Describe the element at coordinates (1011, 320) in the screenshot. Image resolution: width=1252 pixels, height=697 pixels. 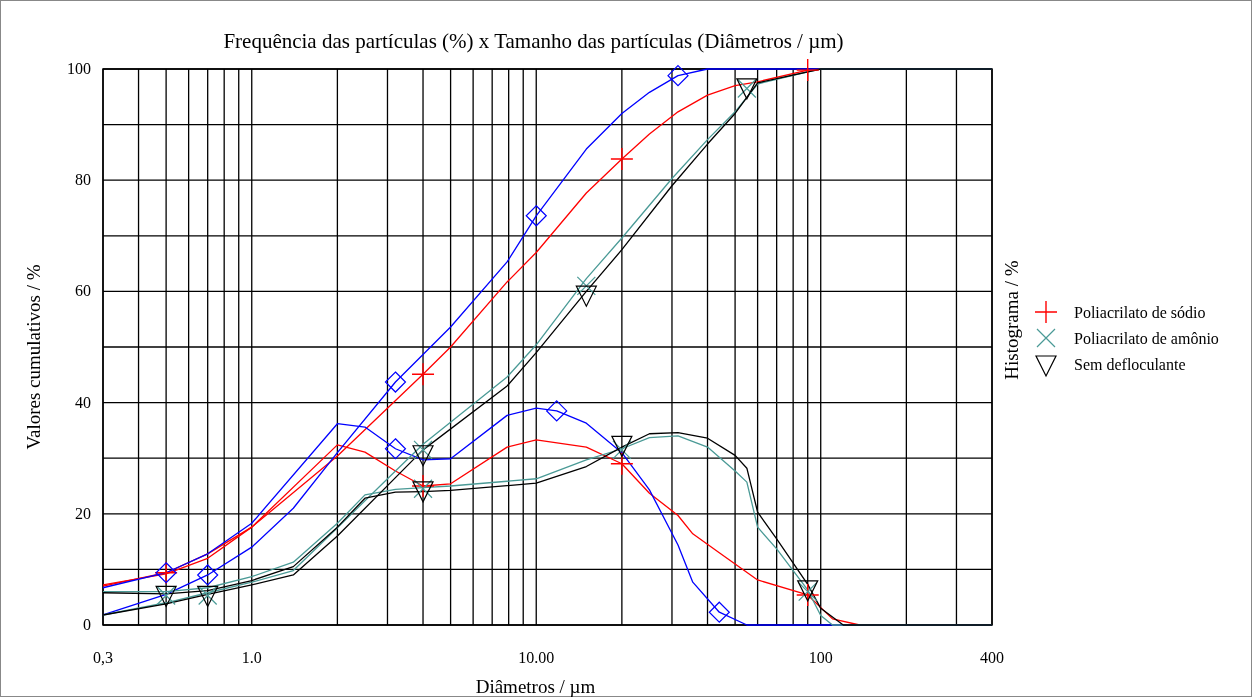
I see `y2-axis-title: Histograma / %` at that location.